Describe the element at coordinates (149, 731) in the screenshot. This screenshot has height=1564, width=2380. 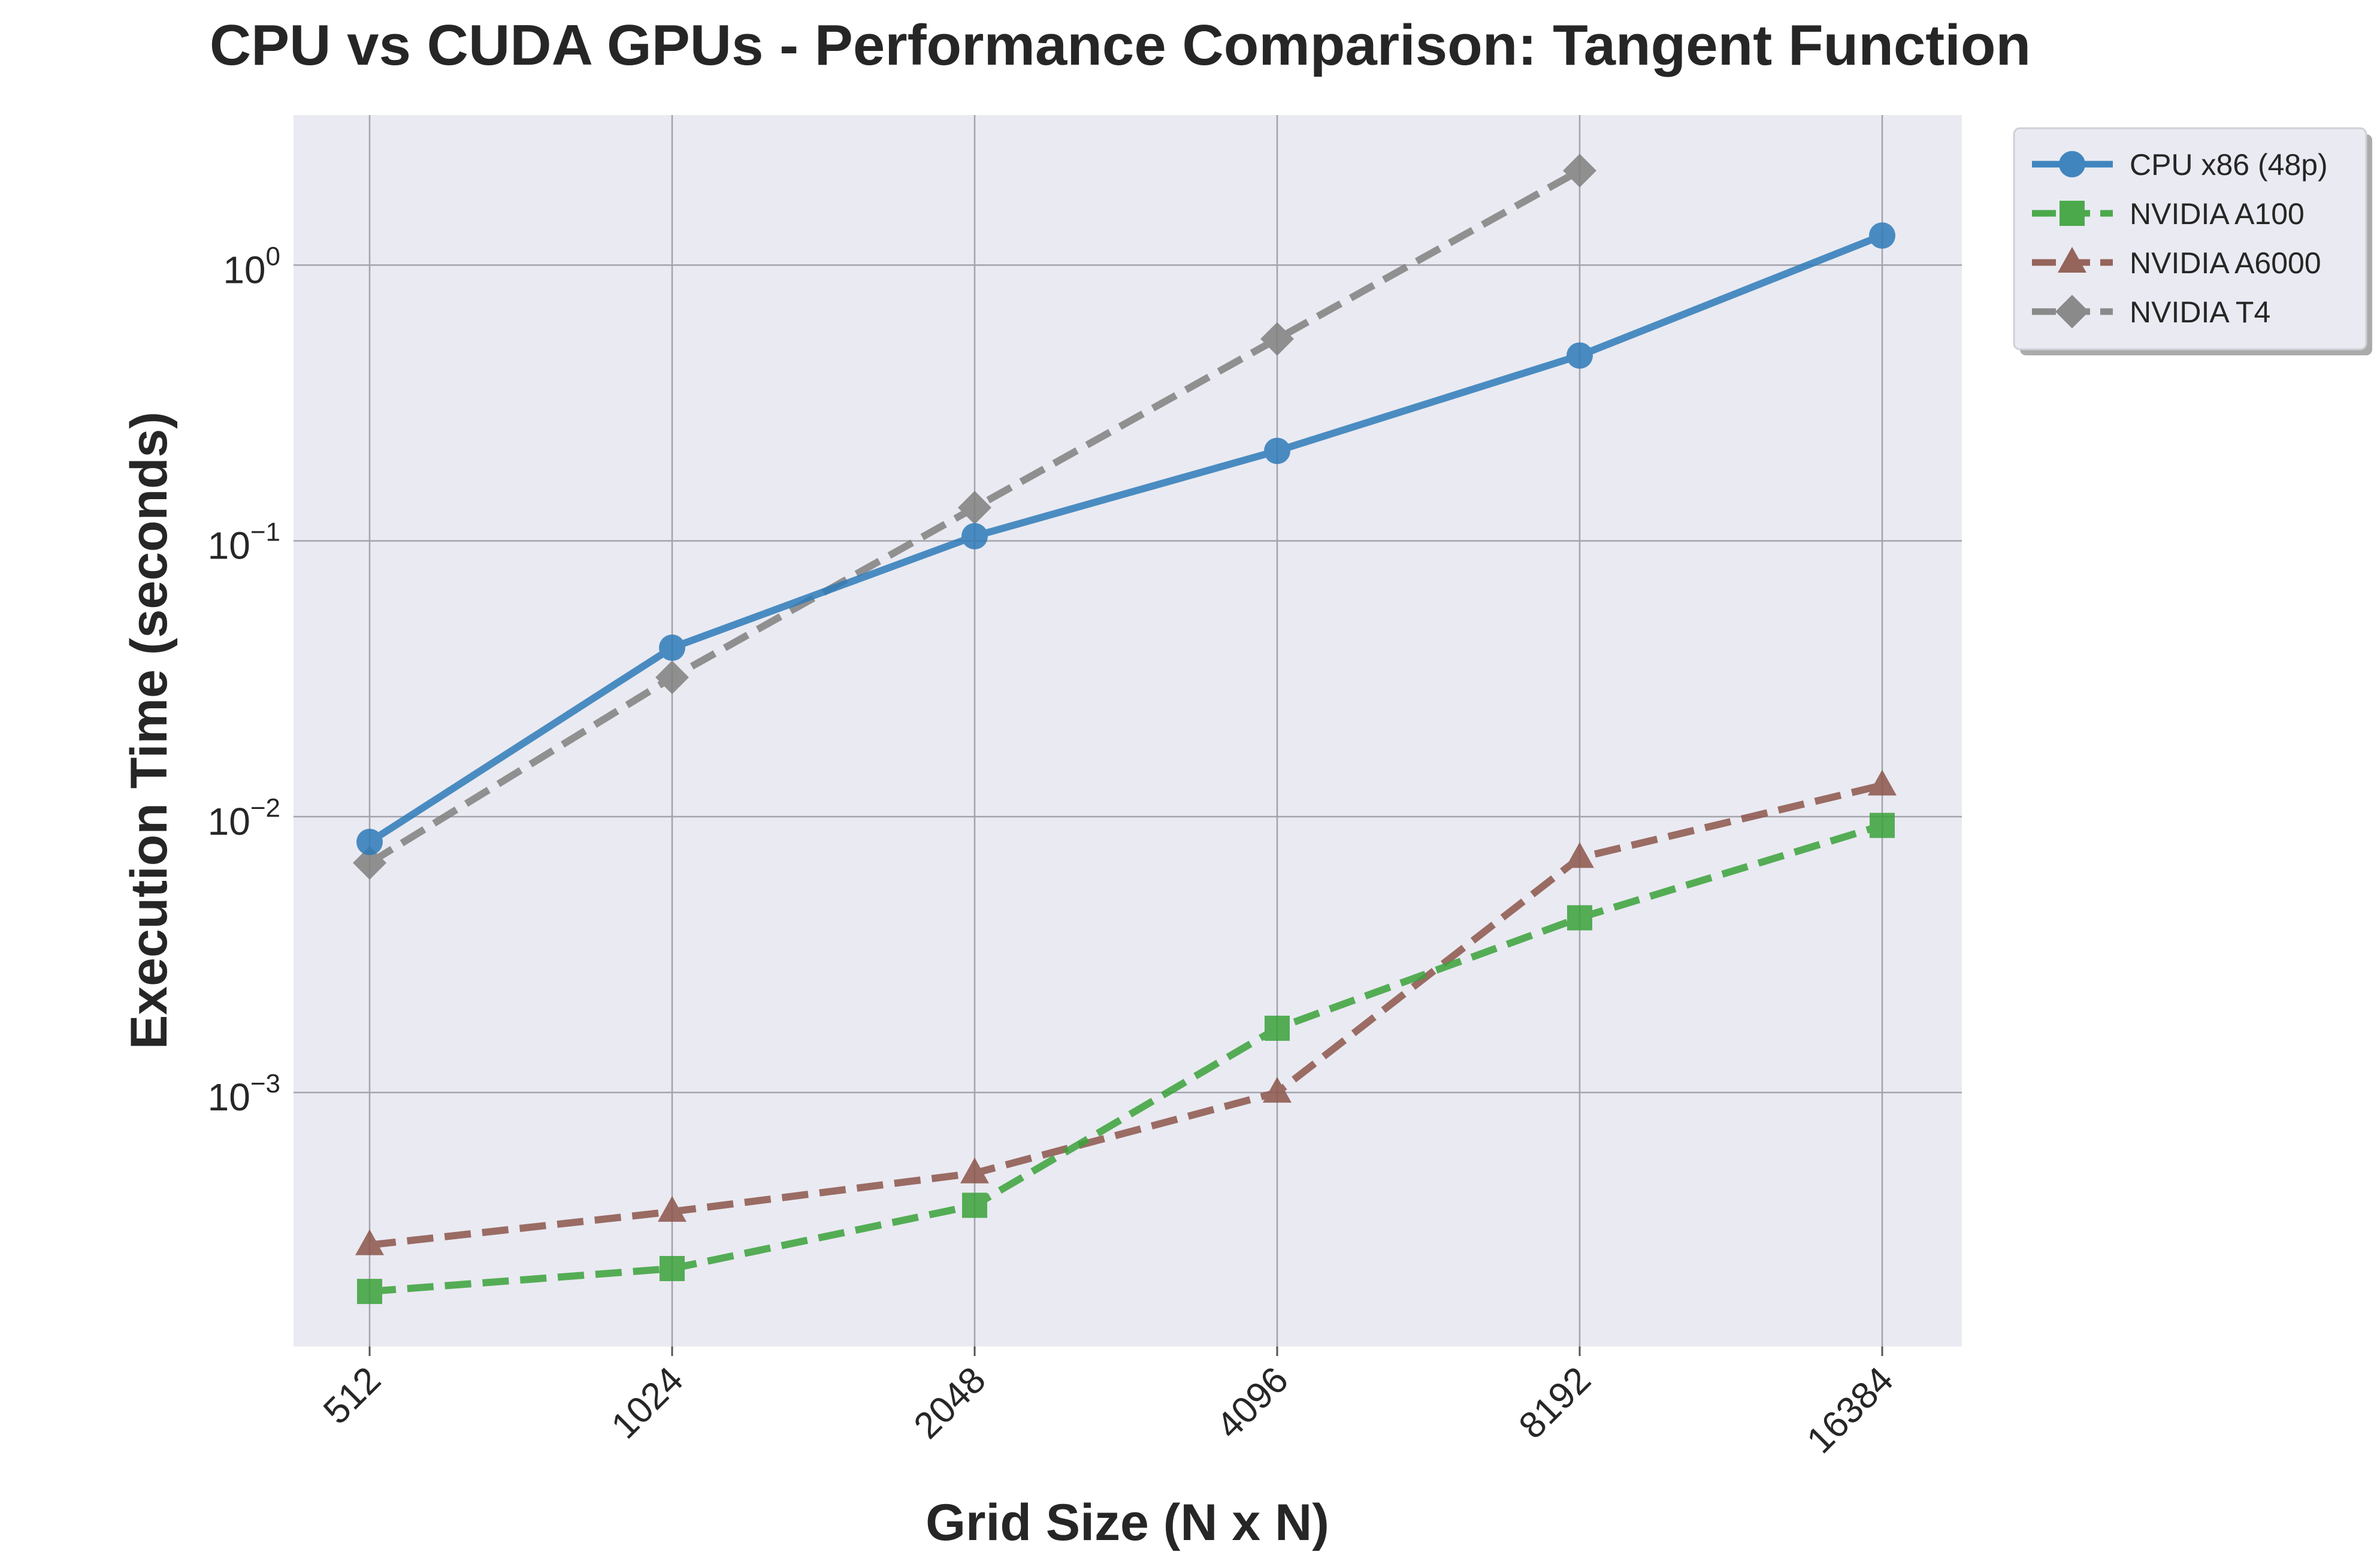
I see `y-axis-label: Execution Time (seconds)` at that location.